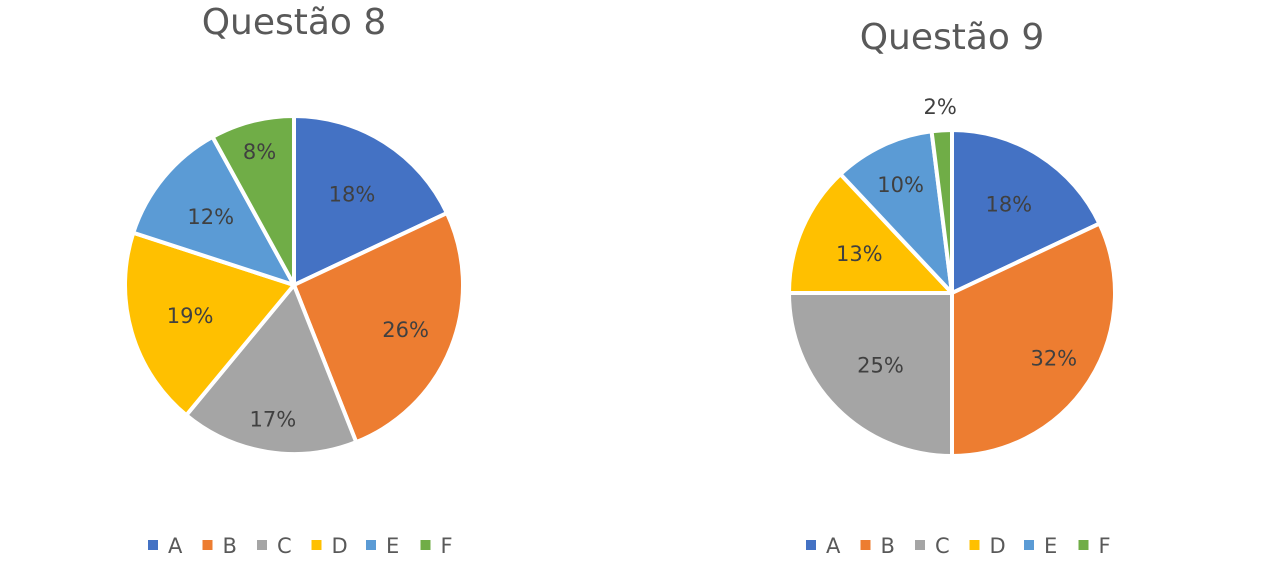 The width and height of the screenshot is (1283, 572). I want to click on data-label-f: 8%, so click(259, 152).